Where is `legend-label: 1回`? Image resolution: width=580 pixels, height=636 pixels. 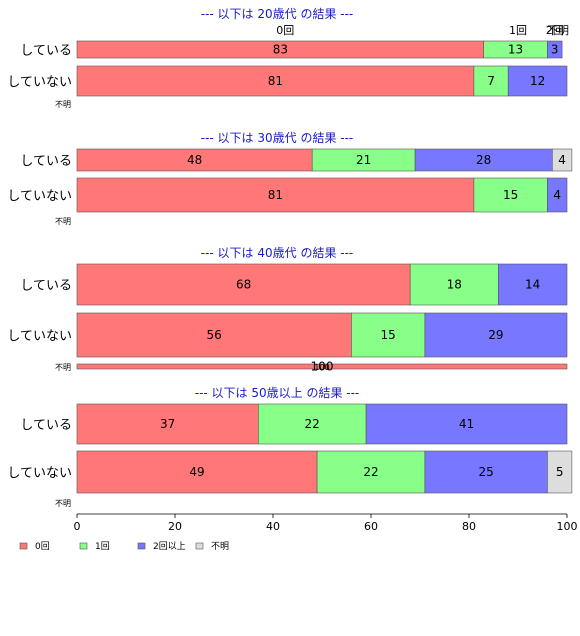 legend-label: 1回 is located at coordinates (102, 546).